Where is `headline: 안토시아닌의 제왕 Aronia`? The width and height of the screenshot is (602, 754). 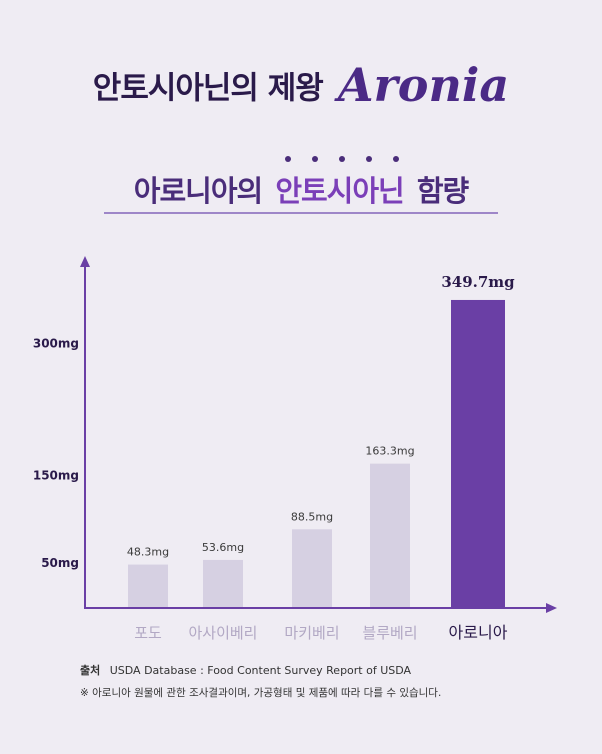 headline: 안토시아닌의 제왕 Aronia is located at coordinates (301, 85).